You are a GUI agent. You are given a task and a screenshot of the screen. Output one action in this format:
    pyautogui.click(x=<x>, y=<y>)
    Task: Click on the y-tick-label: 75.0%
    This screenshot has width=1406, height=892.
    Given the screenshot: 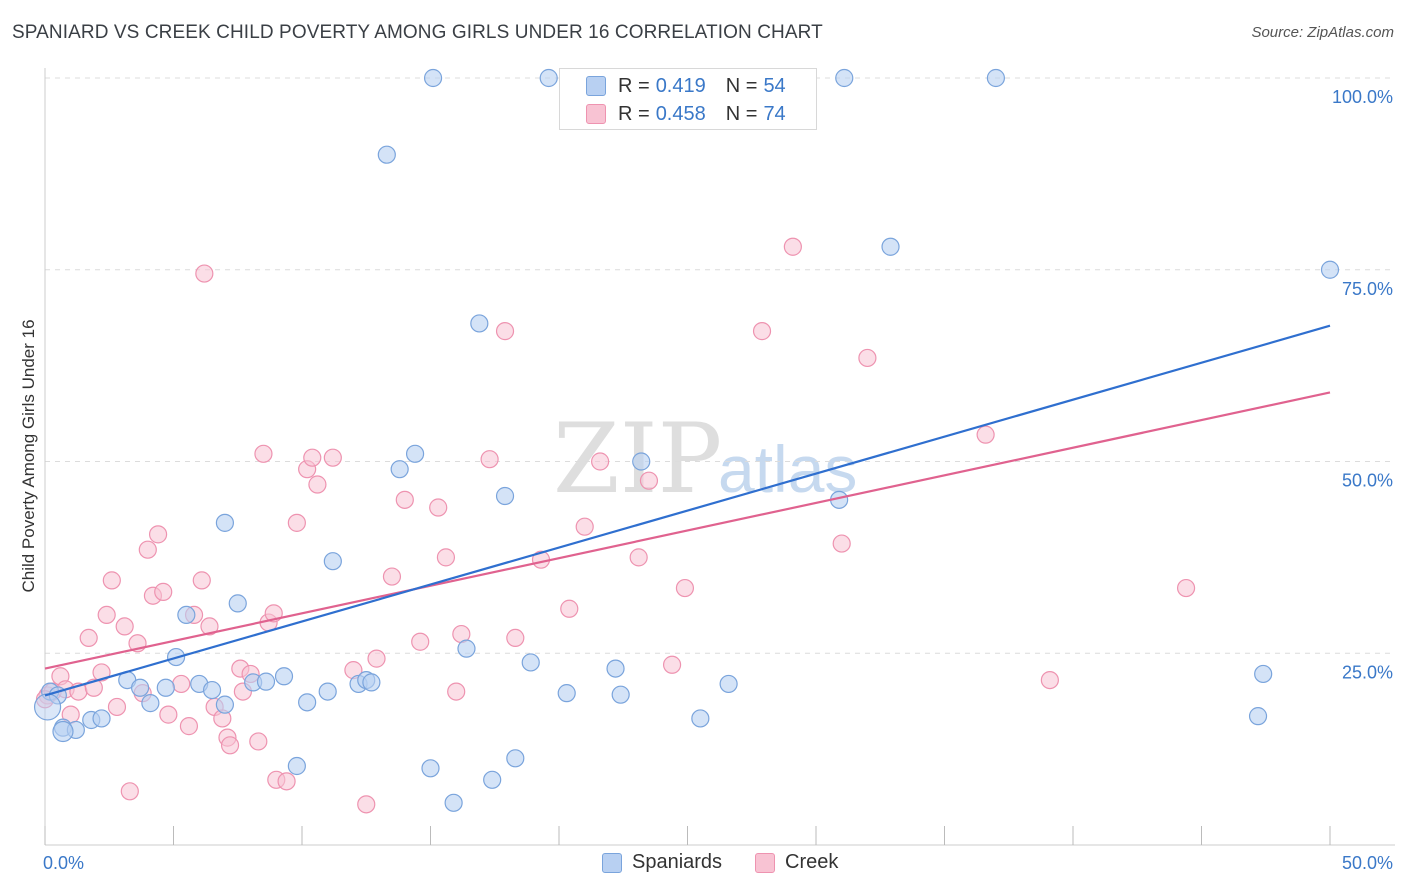 What is the action you would take?
    pyautogui.click(x=1367, y=289)
    